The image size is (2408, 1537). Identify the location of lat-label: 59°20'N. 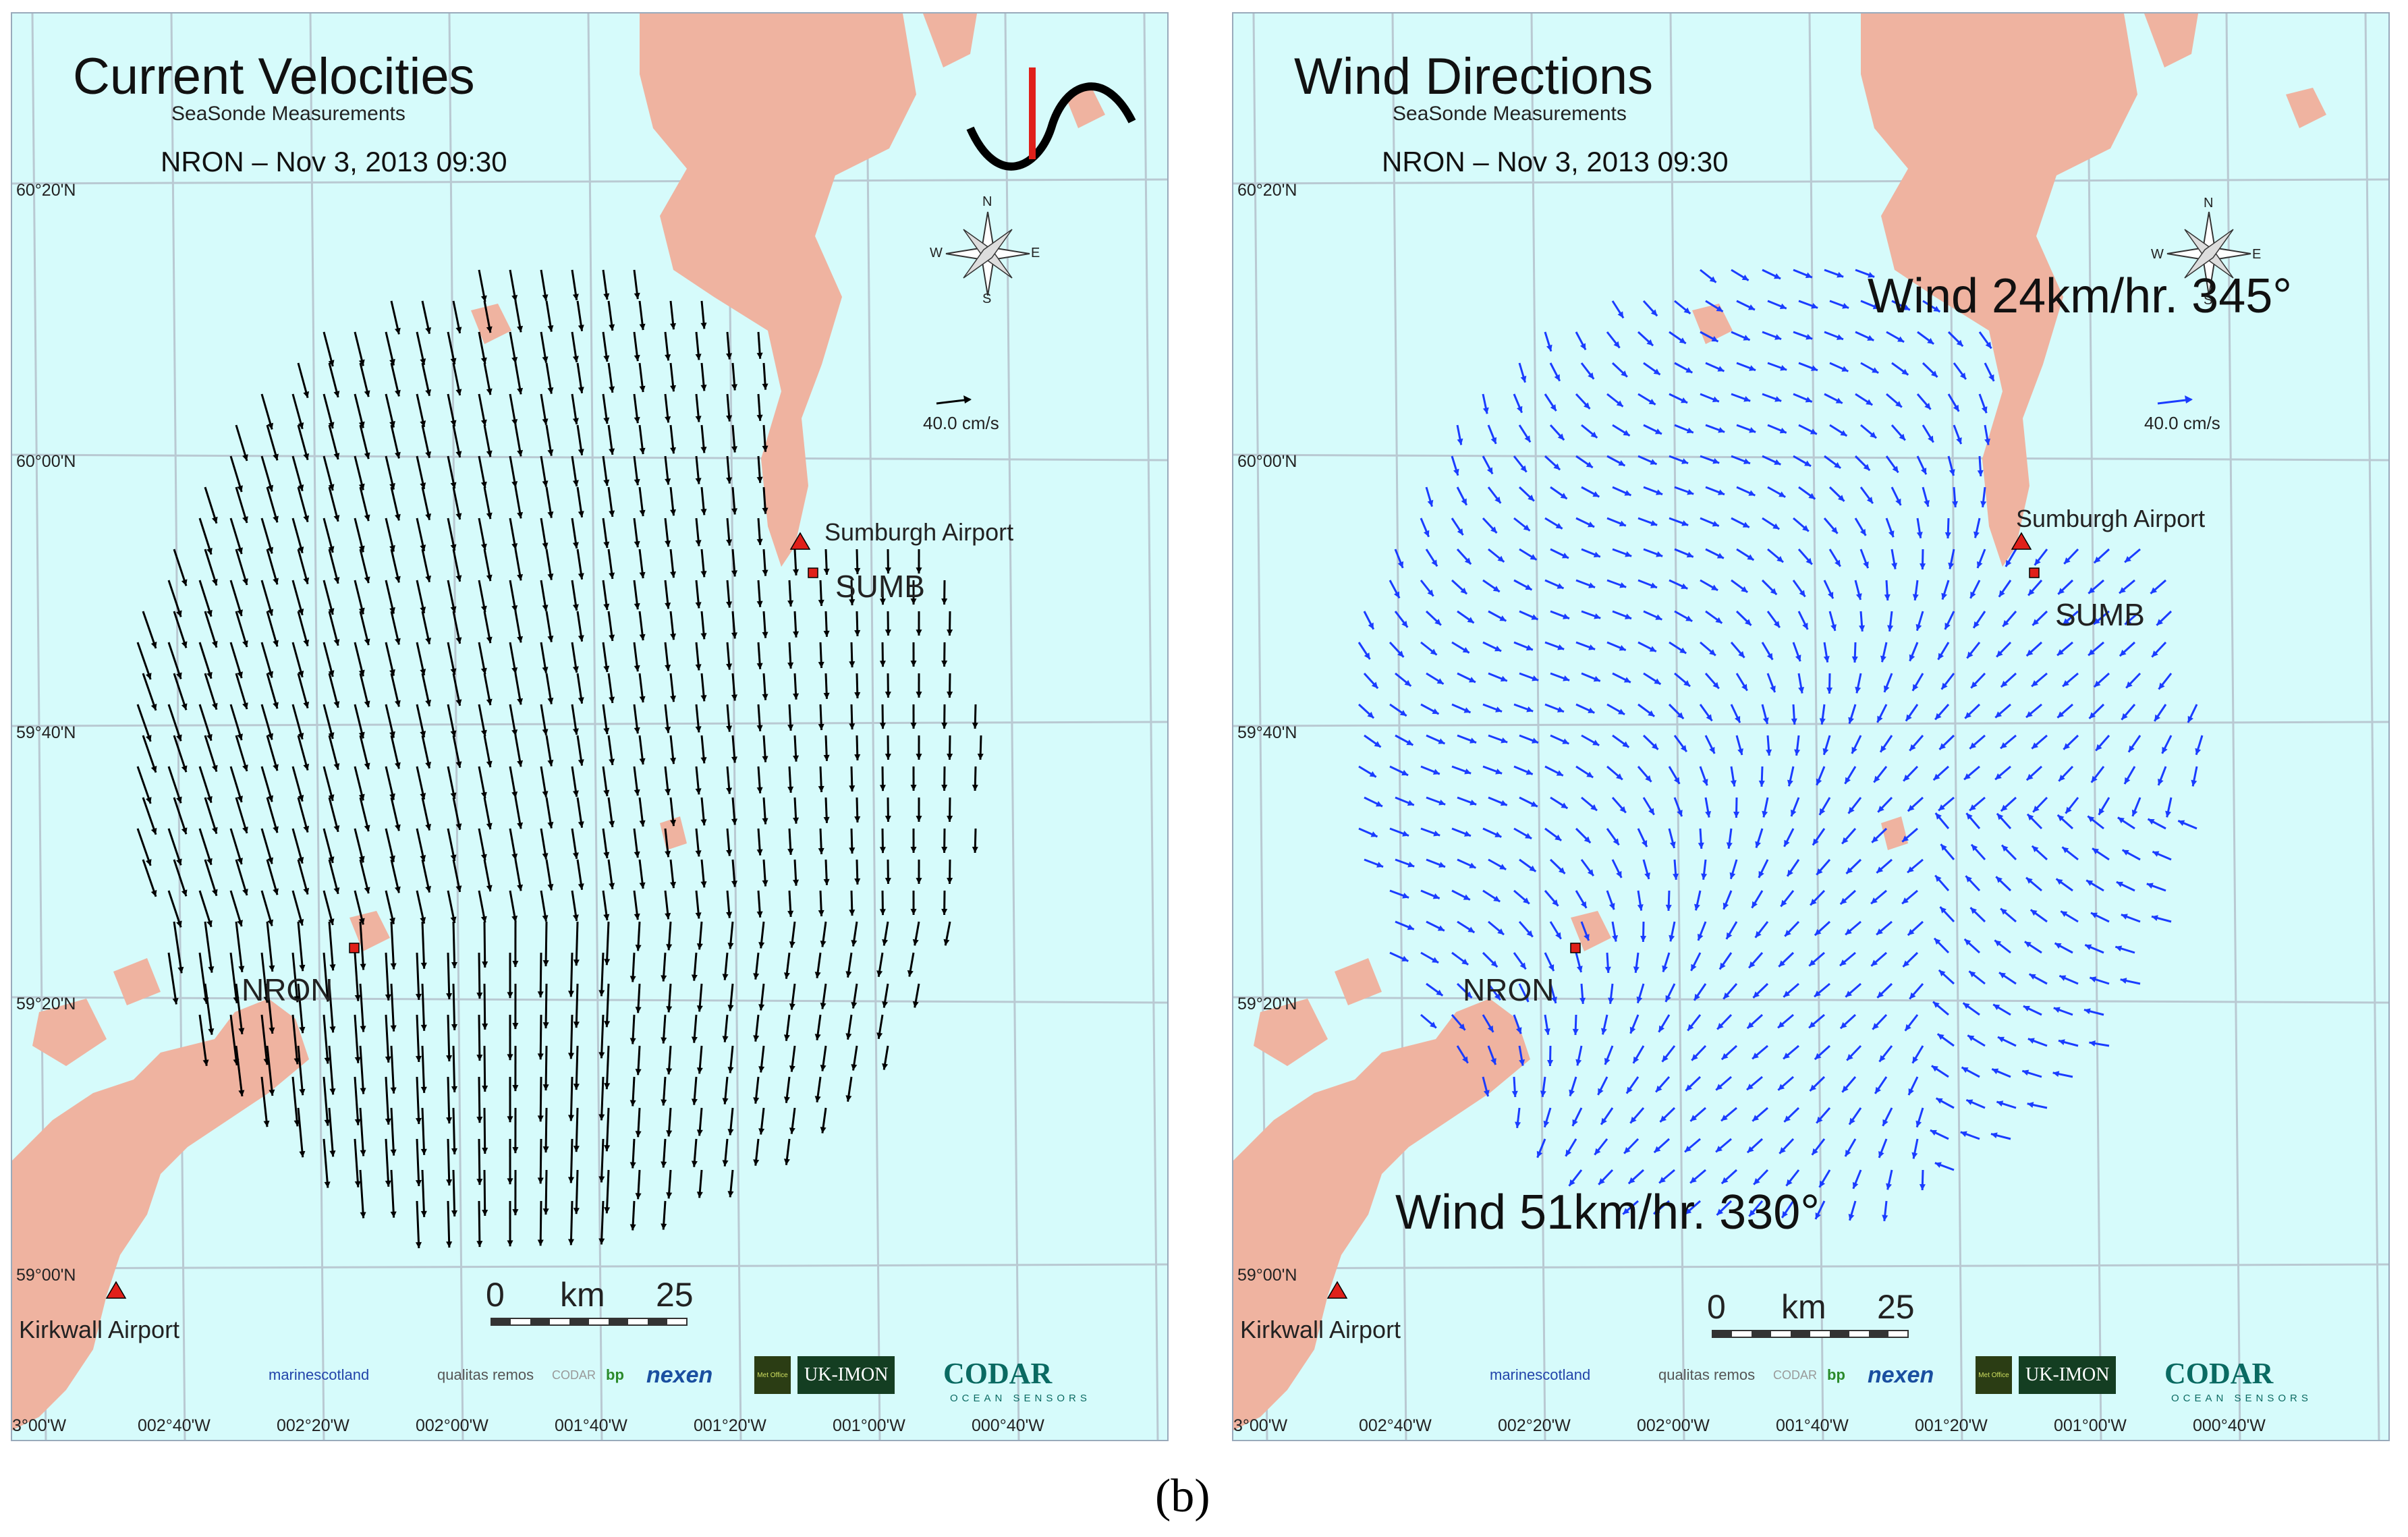
(46, 1004).